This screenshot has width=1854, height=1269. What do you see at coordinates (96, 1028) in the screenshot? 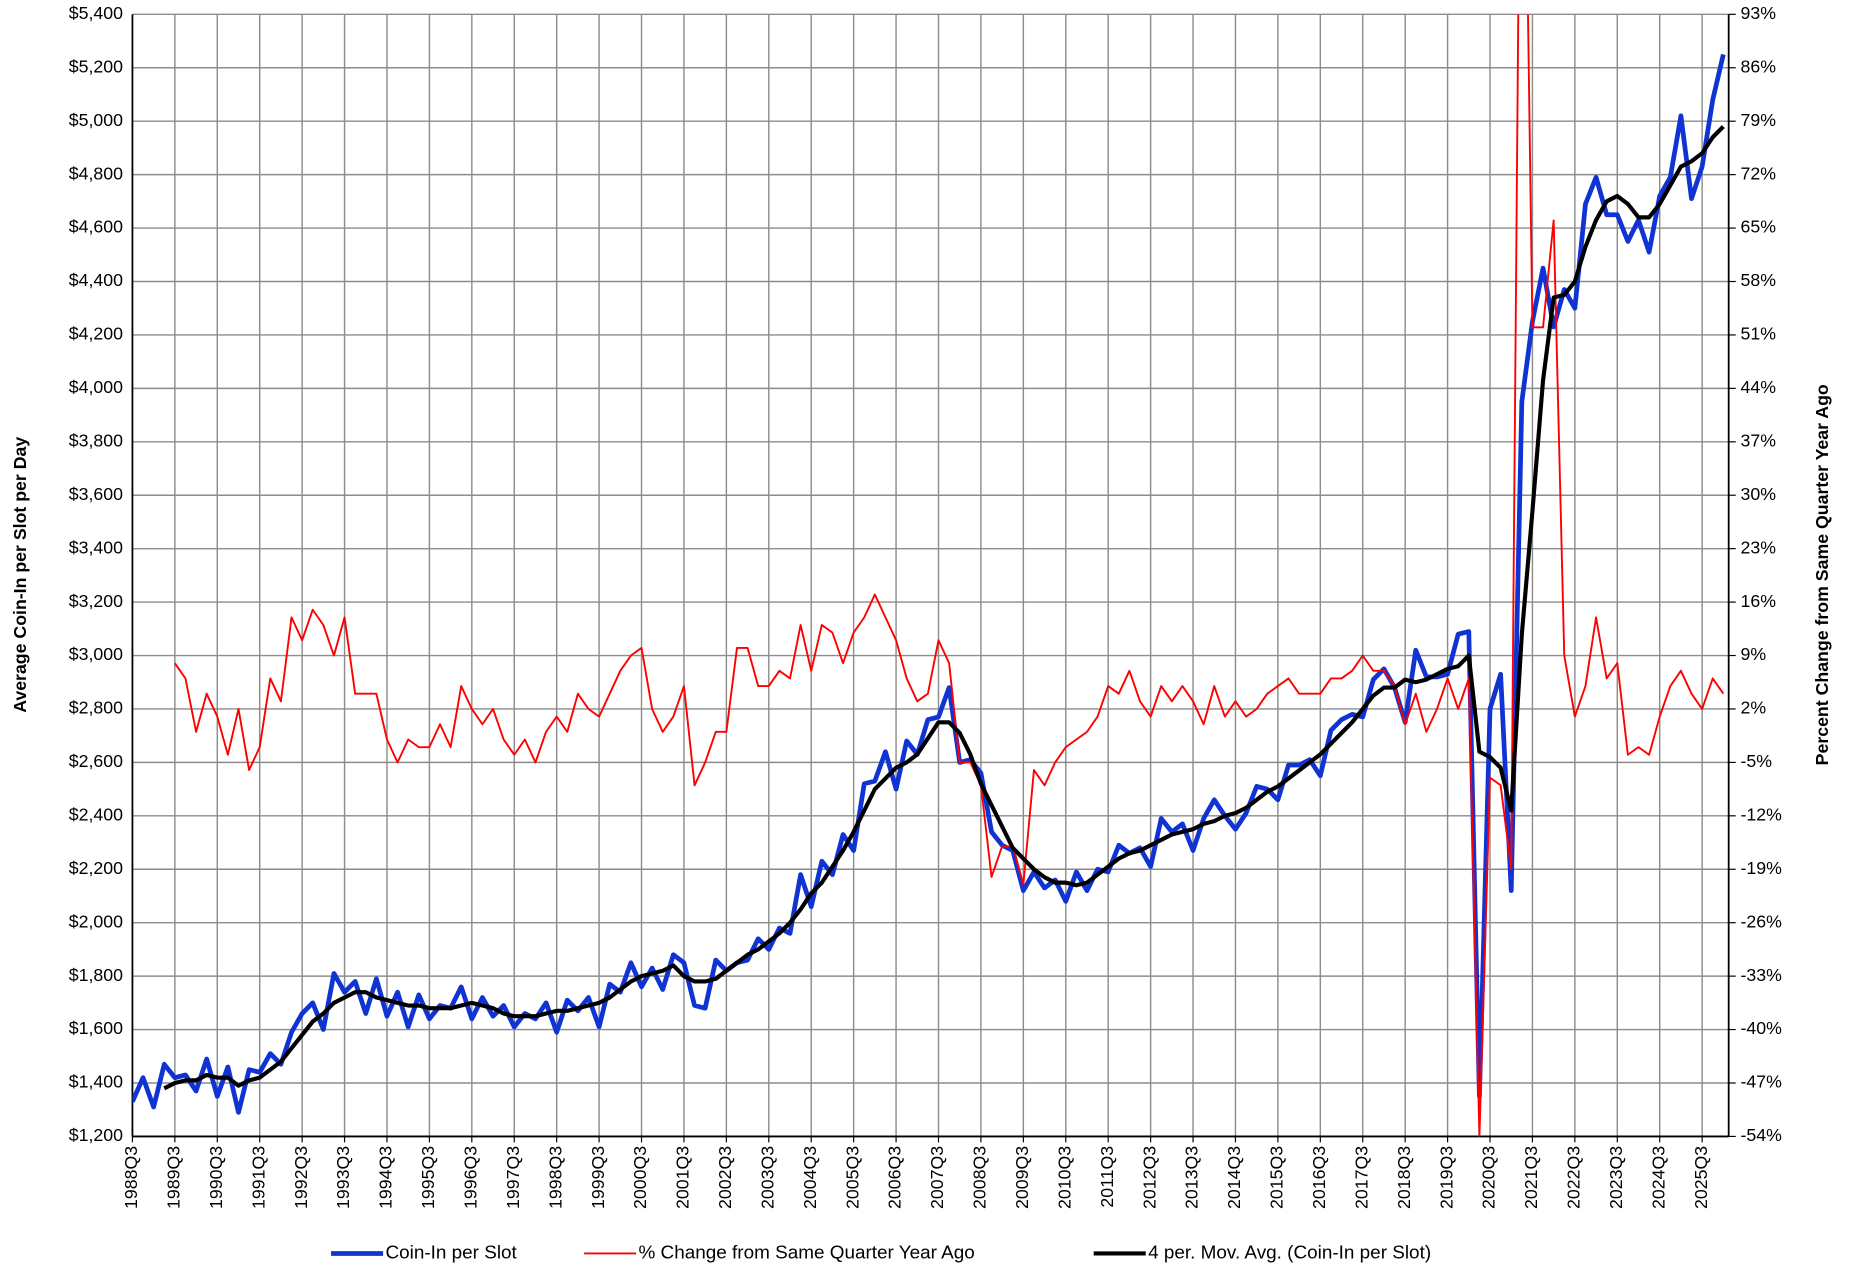
I see `y-tick-label: $1,600` at bounding box center [96, 1028].